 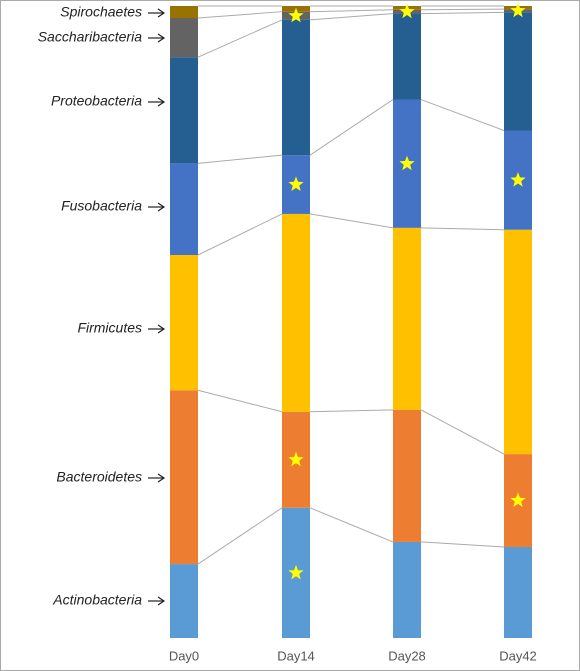 What do you see at coordinates (101, 206) in the screenshot?
I see `legend-label: Fusobacteria` at bounding box center [101, 206].